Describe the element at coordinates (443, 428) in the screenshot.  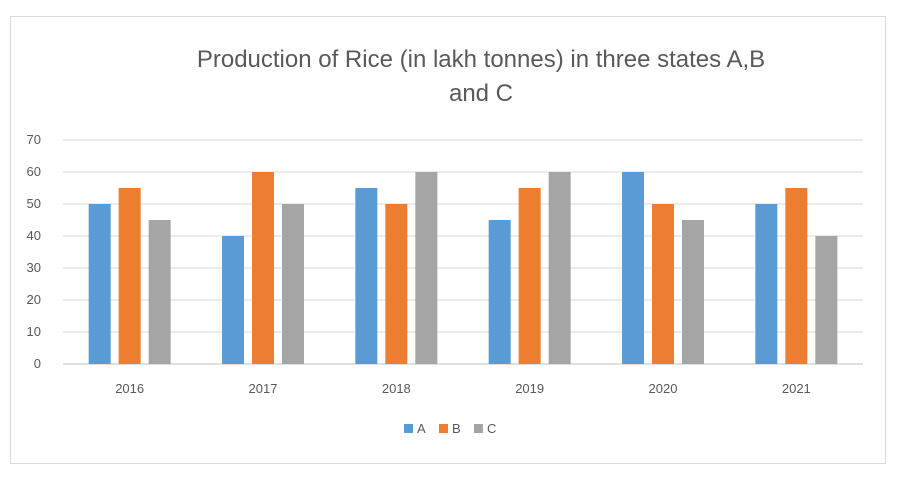
I see `legend-swatch-b` at that location.